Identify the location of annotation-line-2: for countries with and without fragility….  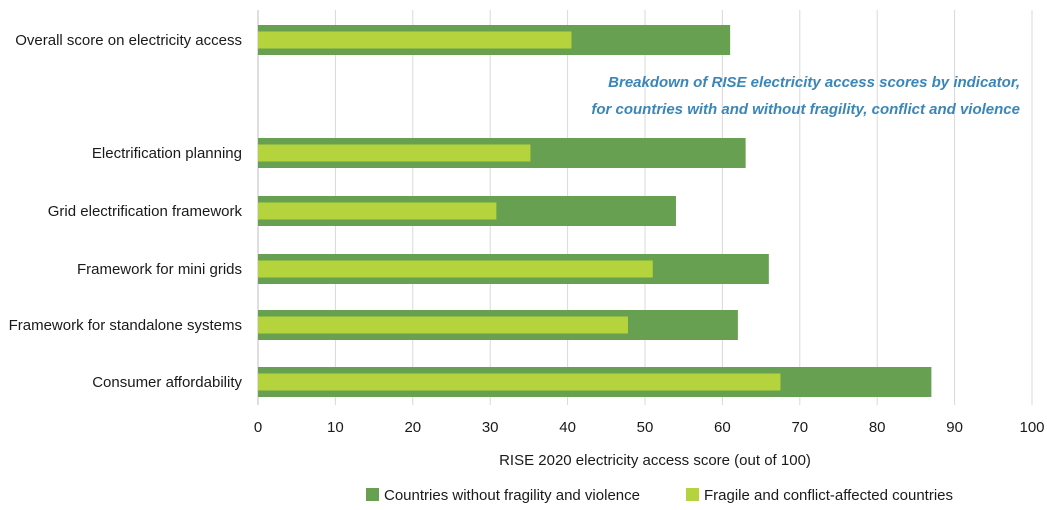
(805, 109).